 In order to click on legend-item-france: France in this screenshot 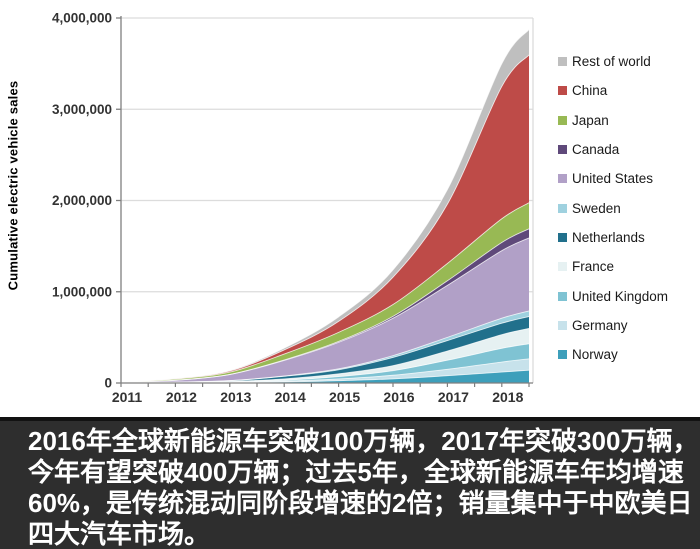, I will do `click(613, 266)`.